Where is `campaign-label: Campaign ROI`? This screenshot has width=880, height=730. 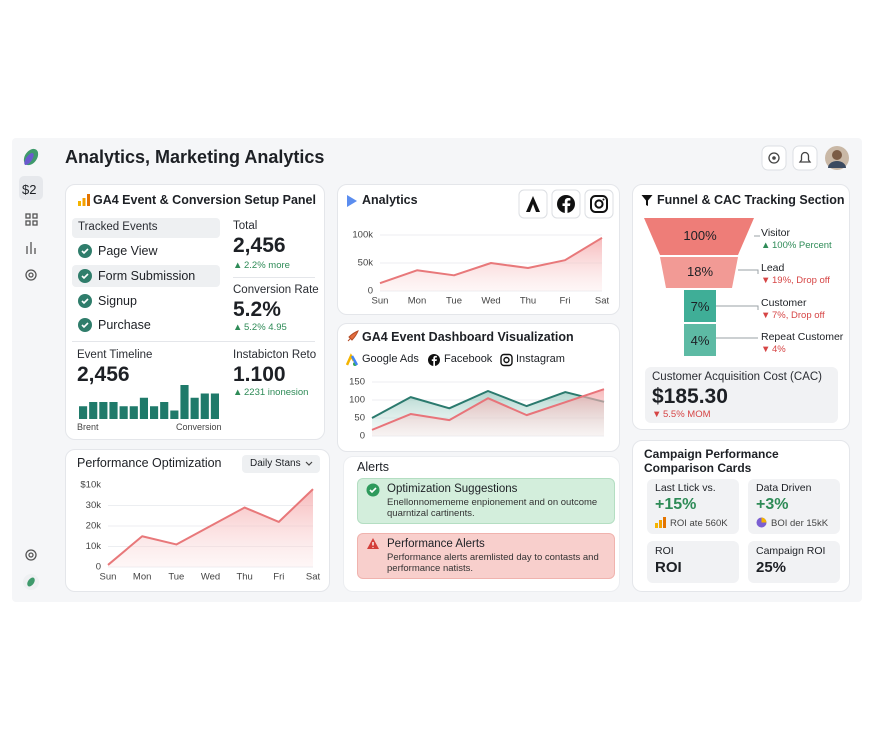 campaign-label: Campaign ROI is located at coordinates (791, 551).